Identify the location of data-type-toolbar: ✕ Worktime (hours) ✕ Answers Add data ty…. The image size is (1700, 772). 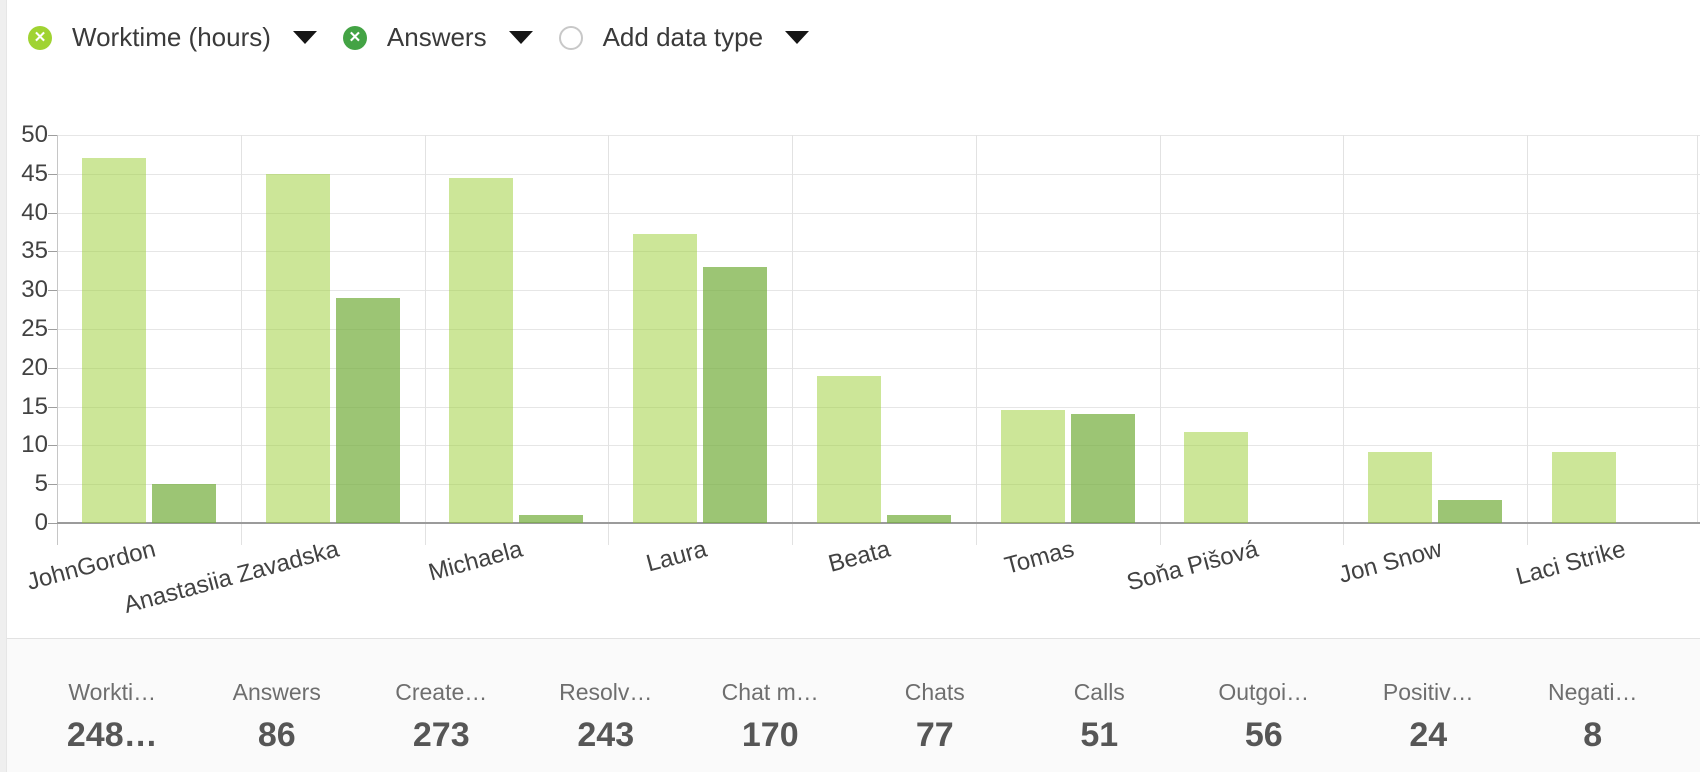
(419, 37).